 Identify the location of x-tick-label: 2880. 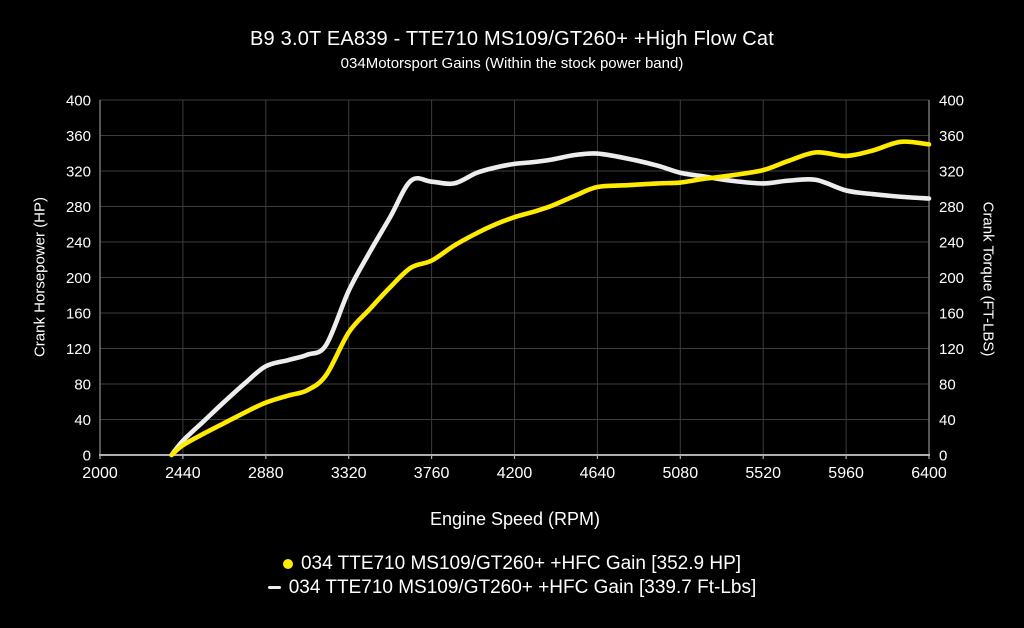
(266, 473).